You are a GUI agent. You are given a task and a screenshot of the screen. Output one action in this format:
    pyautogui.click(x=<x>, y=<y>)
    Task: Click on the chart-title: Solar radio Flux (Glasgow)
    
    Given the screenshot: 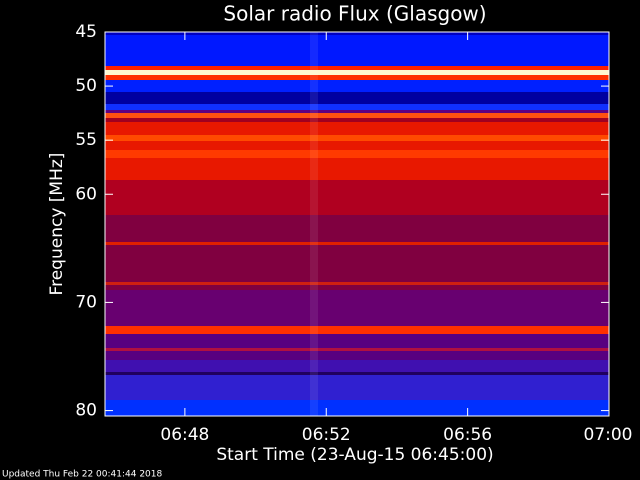 What is the action you would take?
    pyautogui.click(x=354, y=14)
    